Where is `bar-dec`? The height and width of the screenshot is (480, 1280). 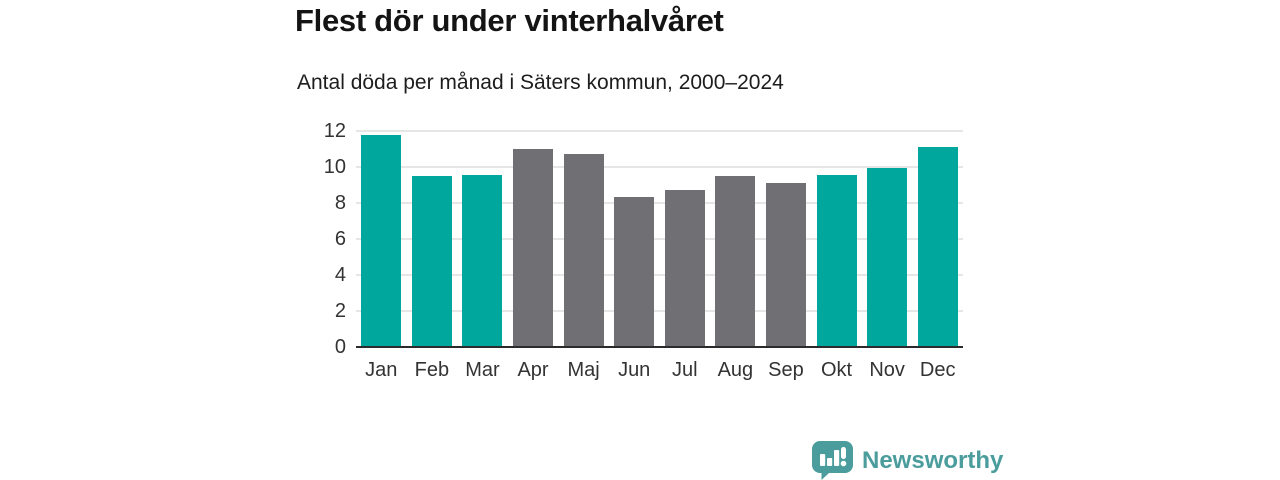
bar-dec is located at coordinates (937, 247).